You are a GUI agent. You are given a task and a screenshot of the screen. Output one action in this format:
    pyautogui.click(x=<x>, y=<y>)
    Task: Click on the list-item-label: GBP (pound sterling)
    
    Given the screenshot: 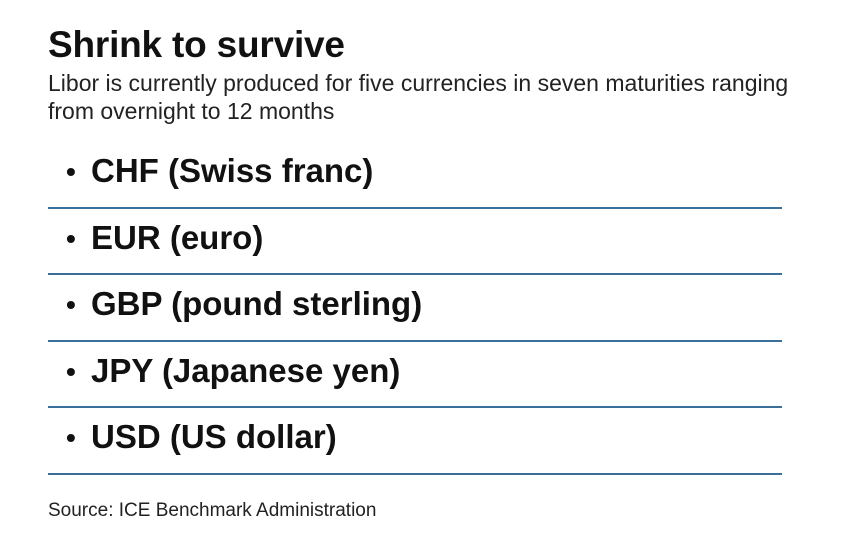 What is the action you would take?
    pyautogui.click(x=257, y=303)
    